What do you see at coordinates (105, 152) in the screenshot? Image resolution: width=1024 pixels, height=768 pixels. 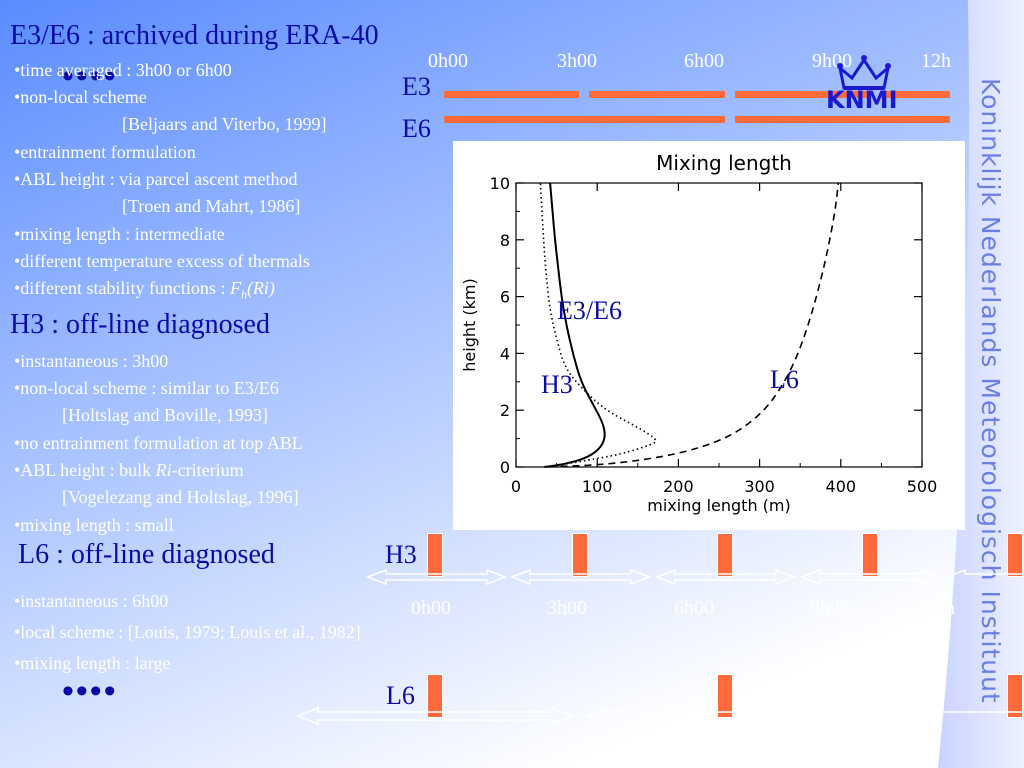 I see `e3e6-bullet-4: •entrainment formulation` at bounding box center [105, 152].